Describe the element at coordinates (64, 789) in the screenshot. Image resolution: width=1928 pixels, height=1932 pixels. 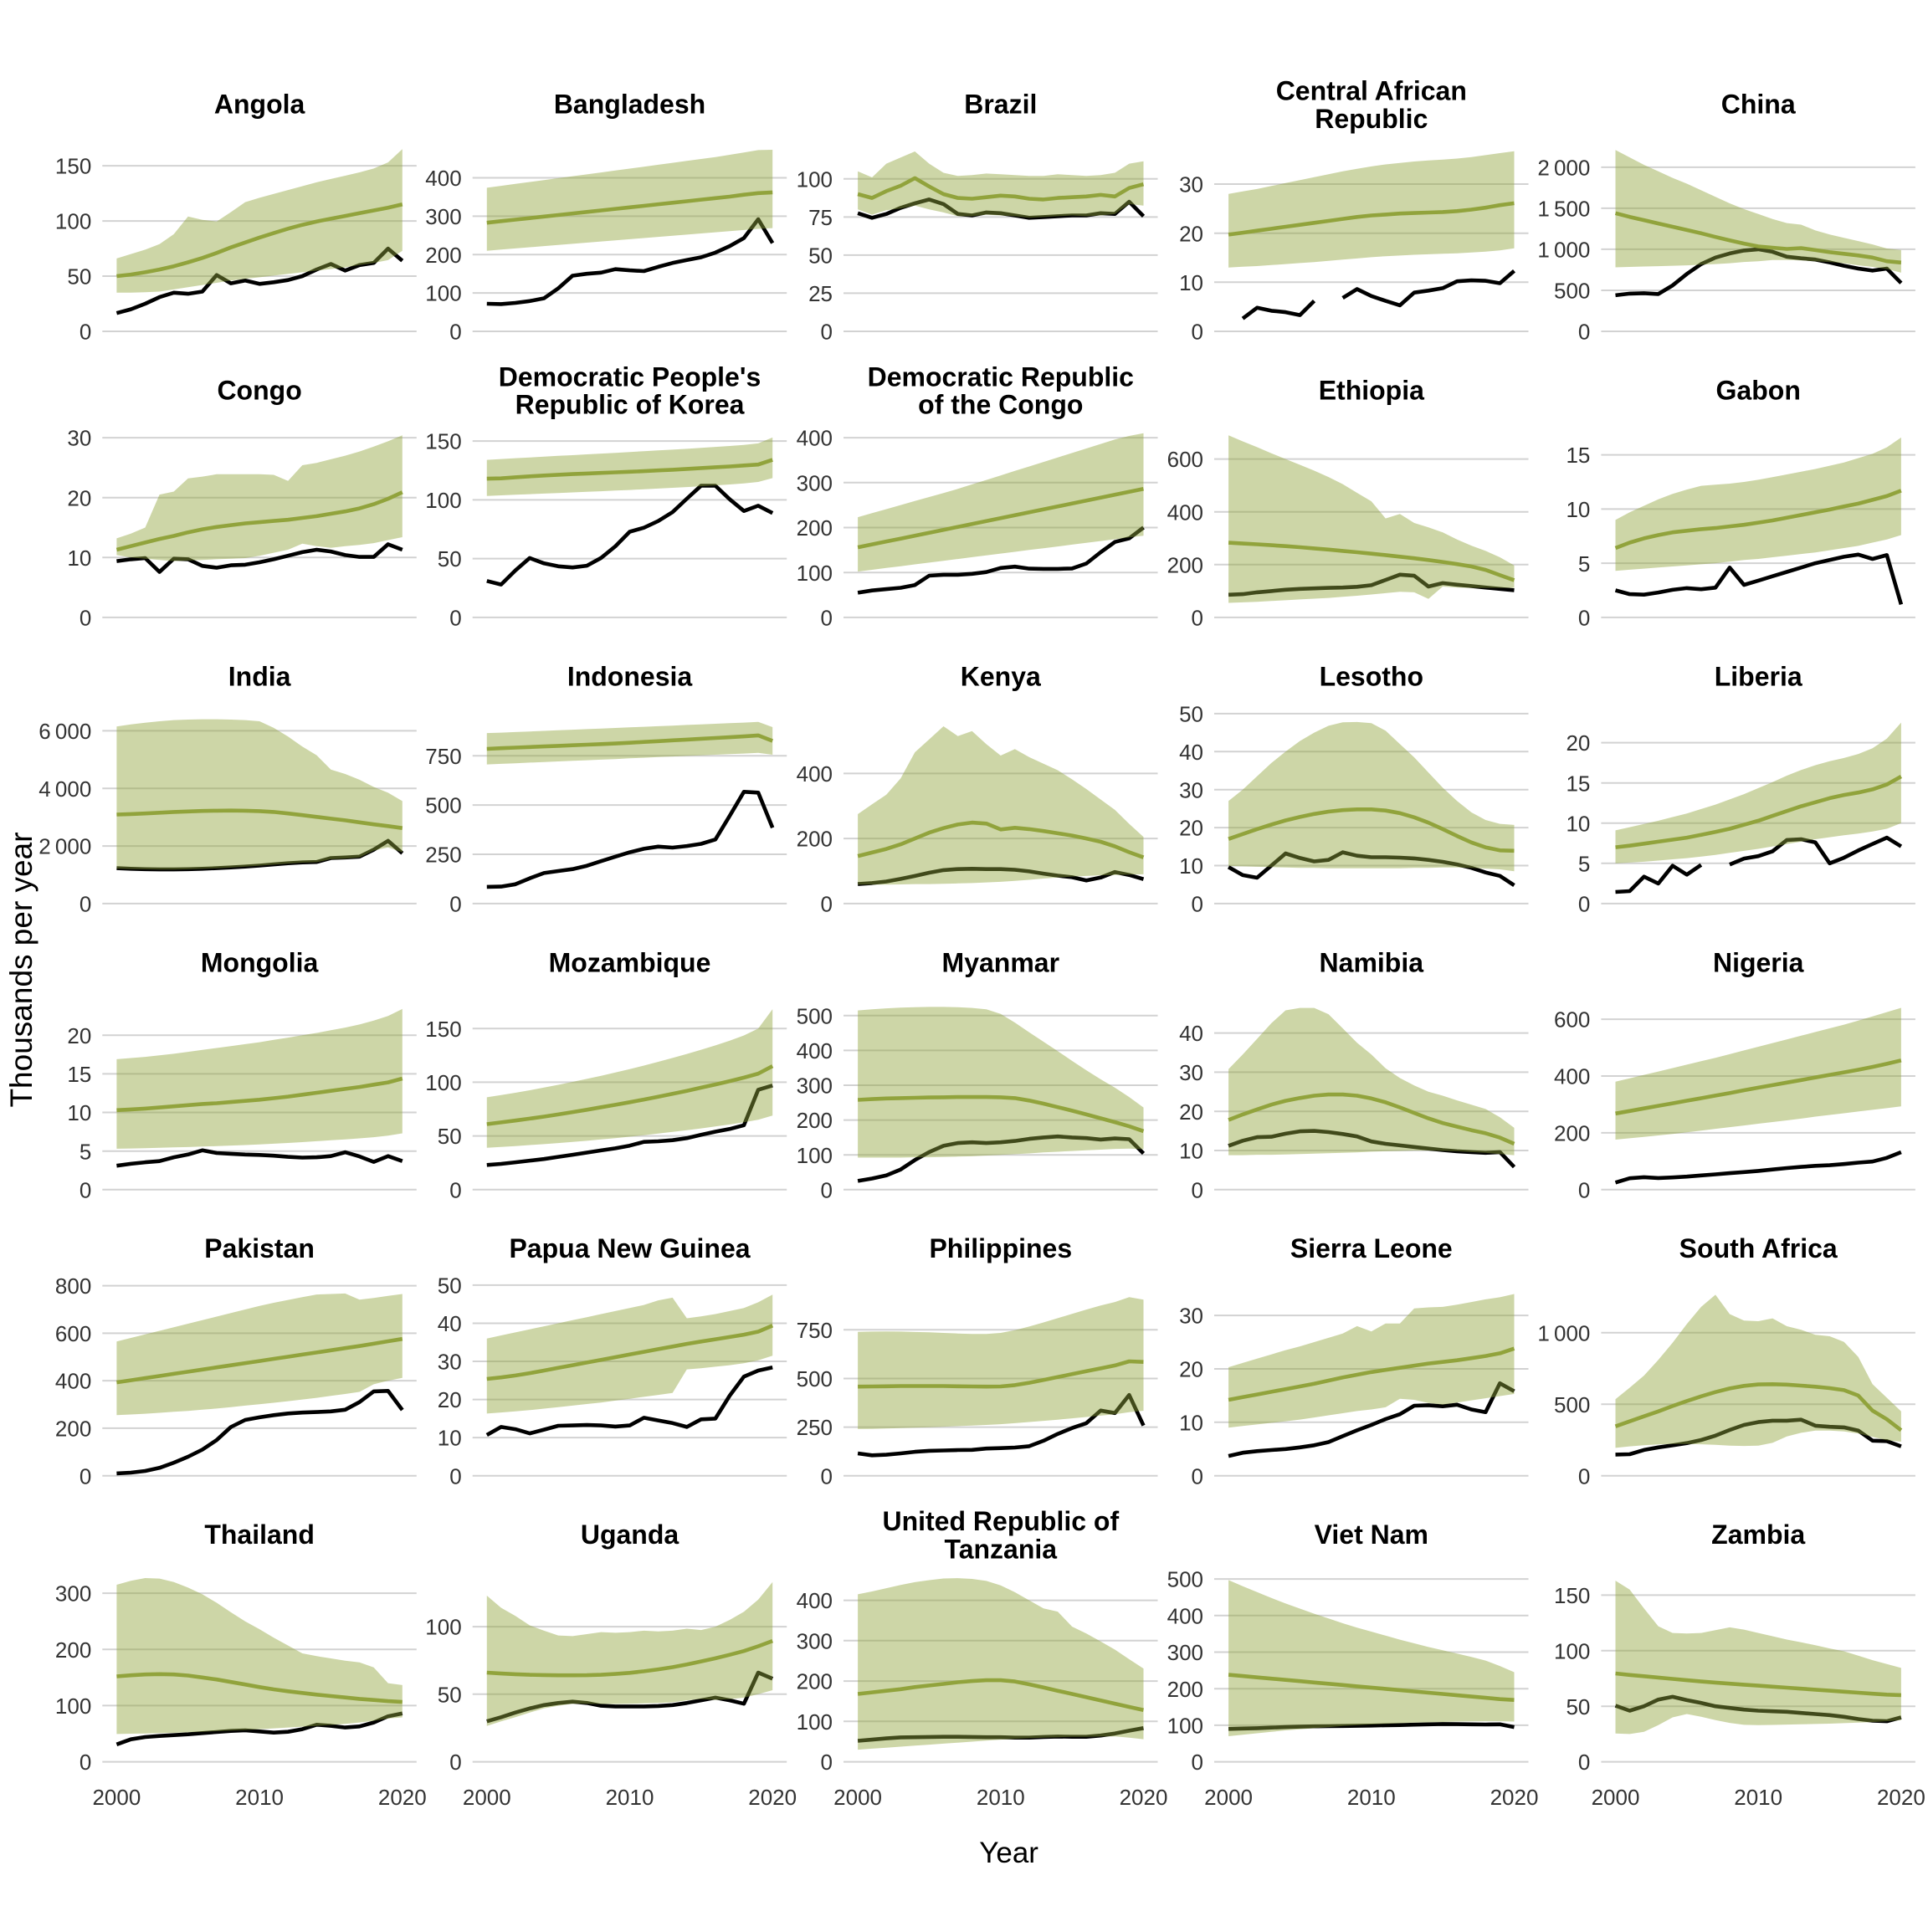
I see `svg-text: 4 000` at that location.